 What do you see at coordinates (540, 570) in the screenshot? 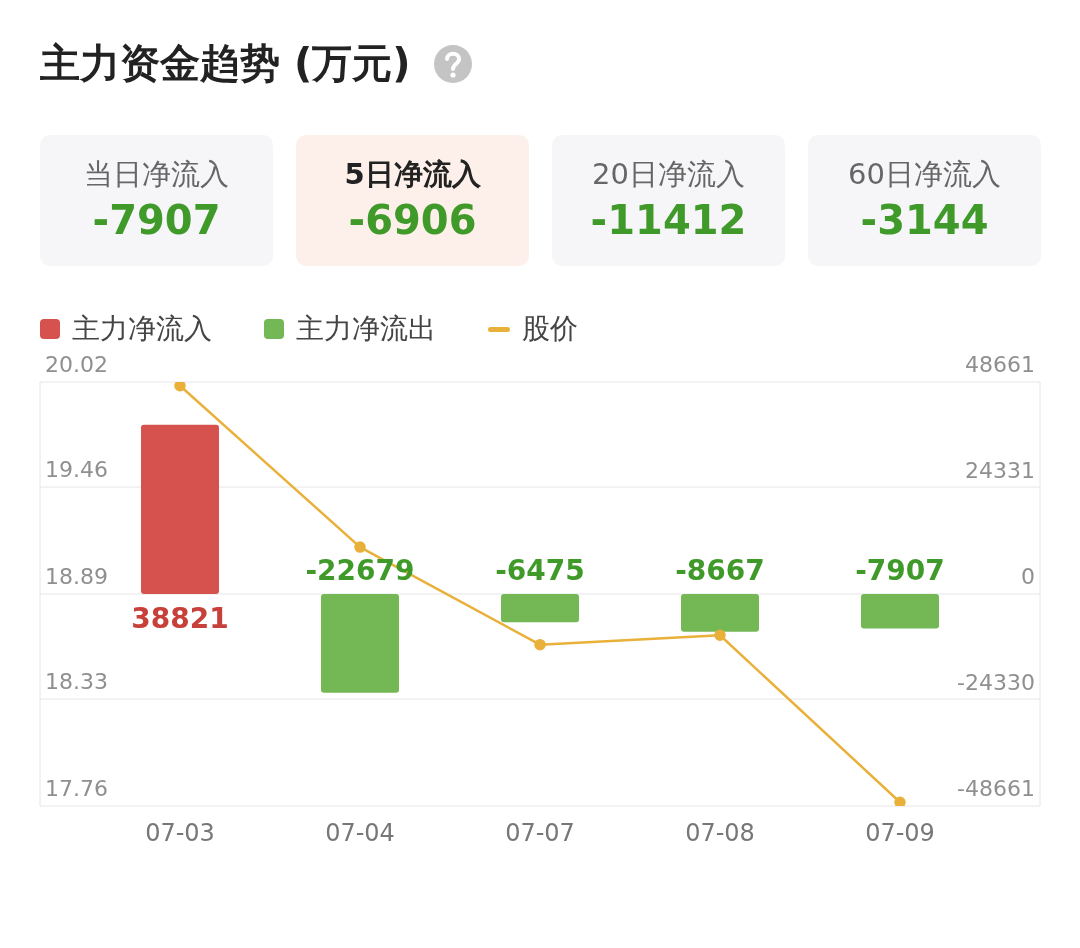
I see `data-label: -6475` at bounding box center [540, 570].